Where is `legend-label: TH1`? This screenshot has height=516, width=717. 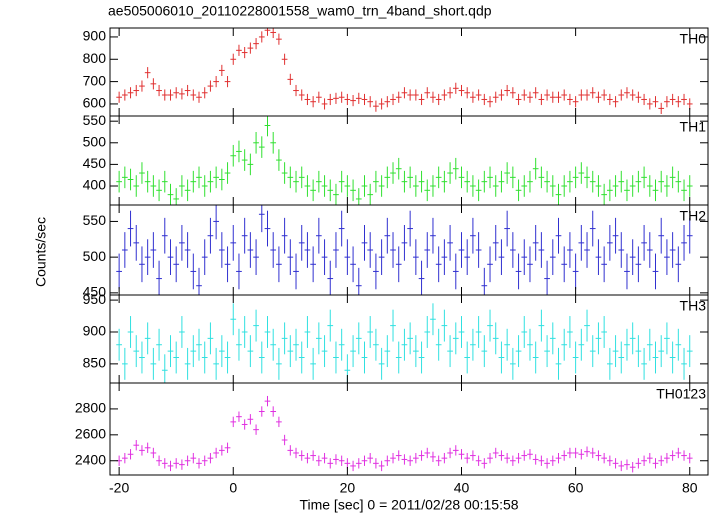
legend-label: TH1 is located at coordinates (693, 127).